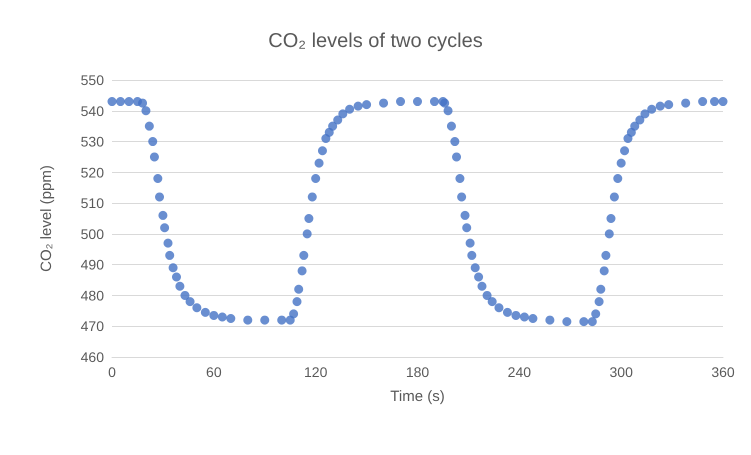 The width and height of the screenshot is (751, 455). Describe the element at coordinates (621, 372) in the screenshot. I see `x-tick-label: 300` at that location.